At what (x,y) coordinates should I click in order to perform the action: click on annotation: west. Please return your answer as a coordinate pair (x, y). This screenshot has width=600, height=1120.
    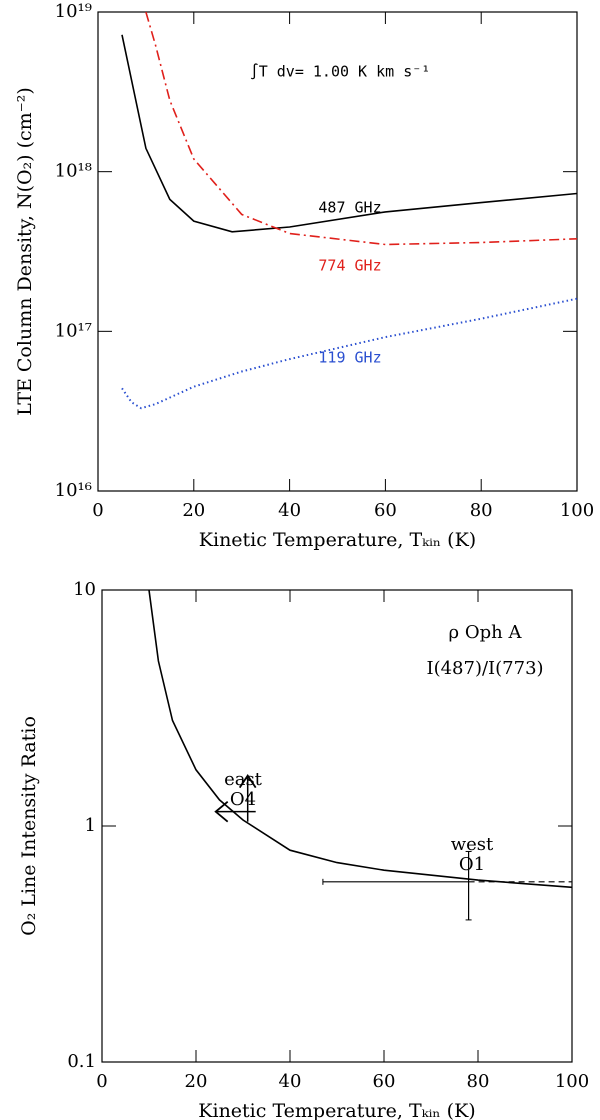
    Looking at the image, I should click on (472, 844).